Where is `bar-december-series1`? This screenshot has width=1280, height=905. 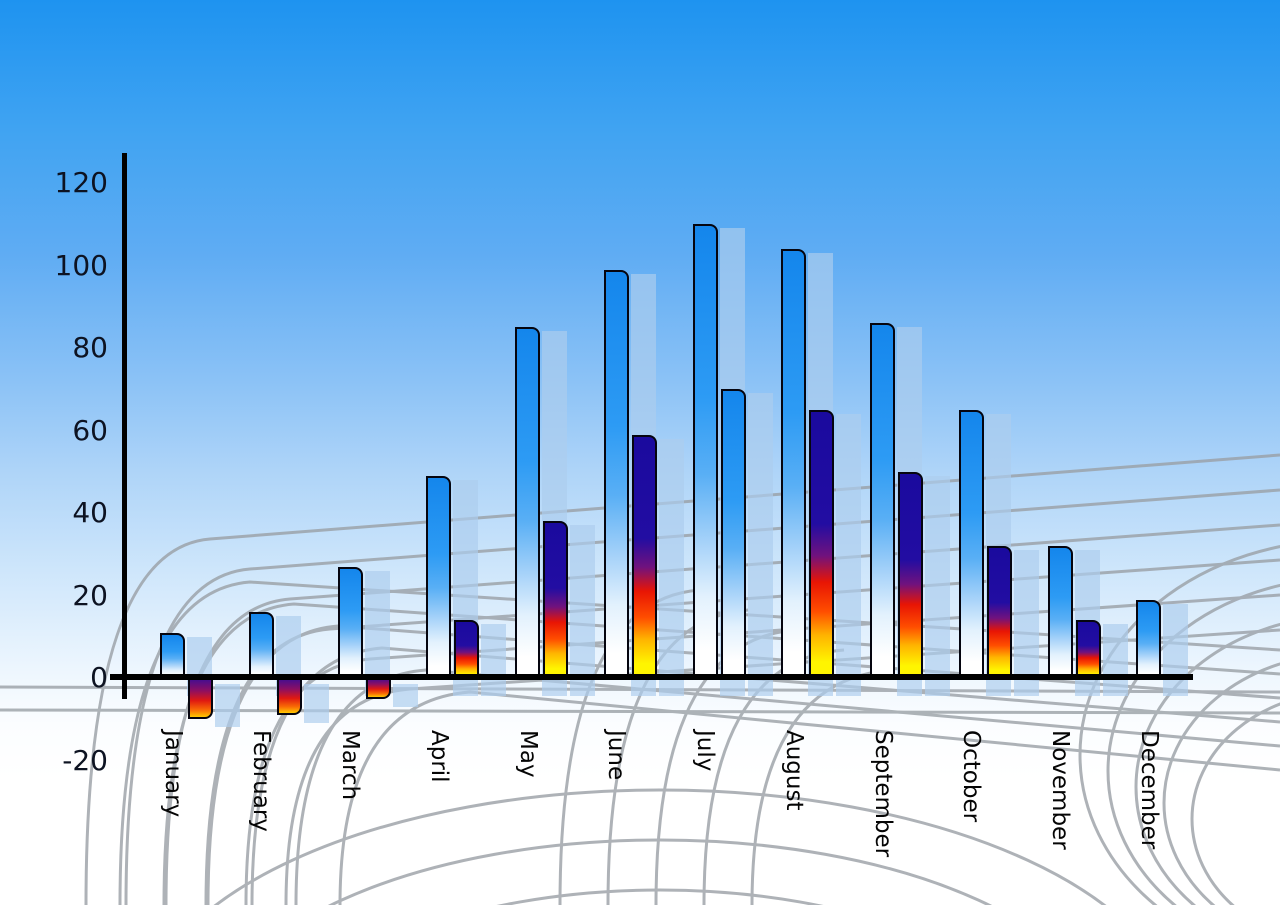
bar-december-series1 is located at coordinates (1149, 638).